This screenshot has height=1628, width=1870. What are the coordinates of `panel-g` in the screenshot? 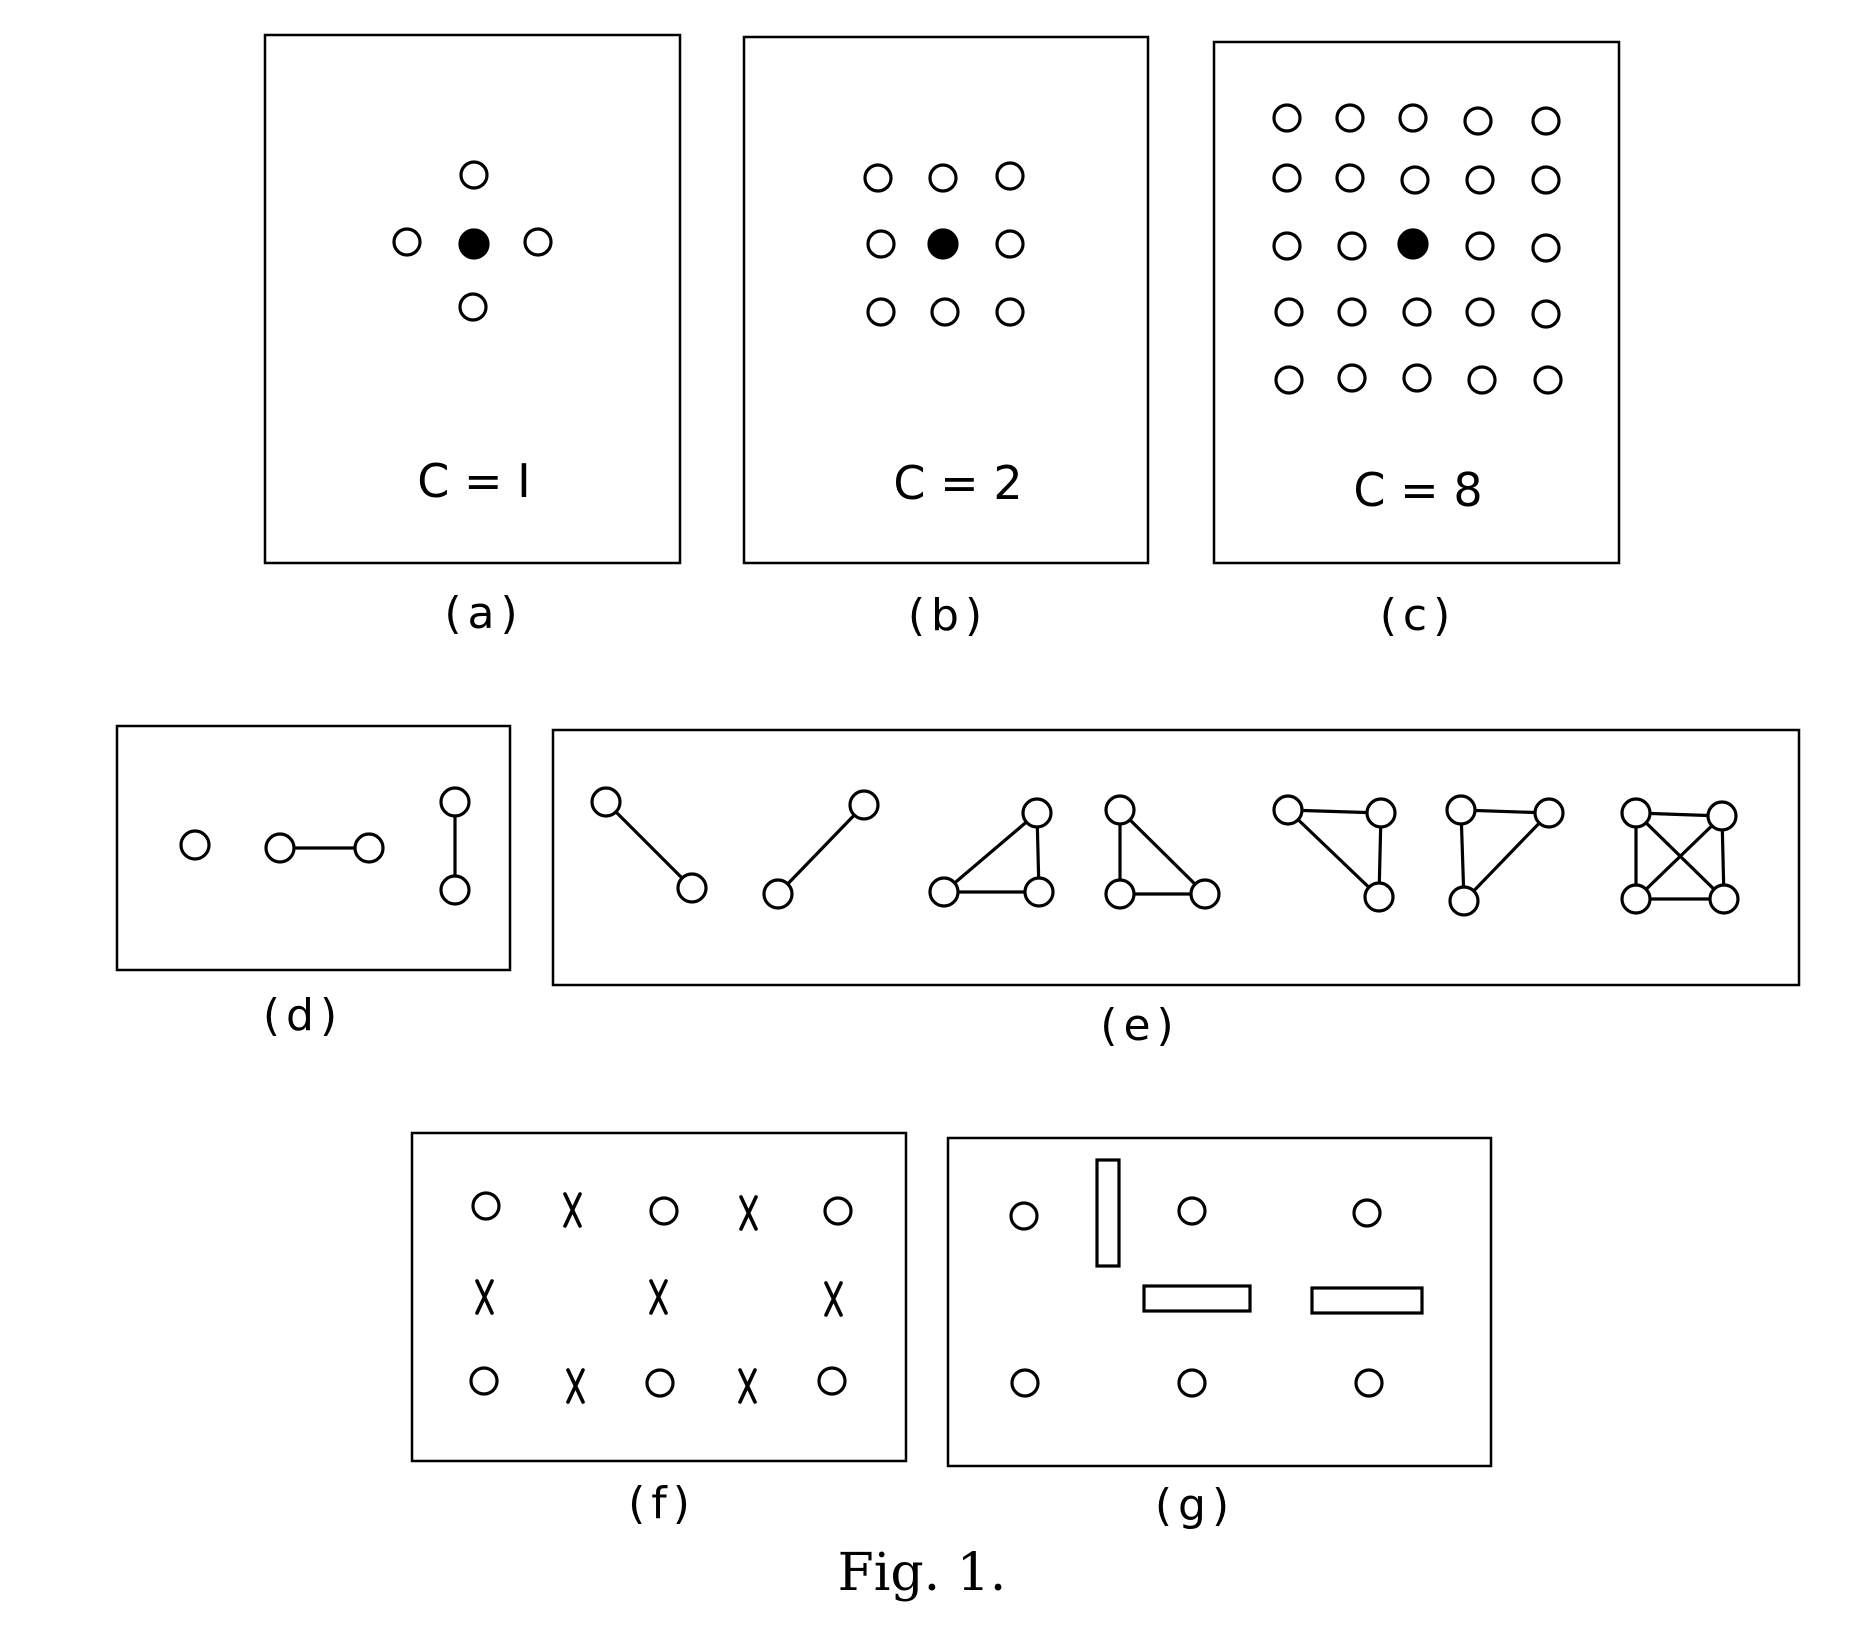 It's located at (1219, 1302).